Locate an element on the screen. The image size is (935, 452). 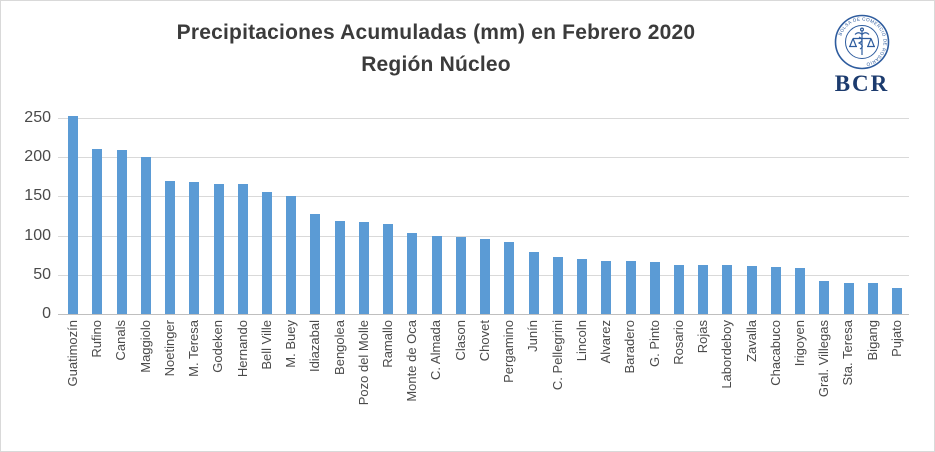
x-tick-label: Rosario is located at coordinates (678, 342).